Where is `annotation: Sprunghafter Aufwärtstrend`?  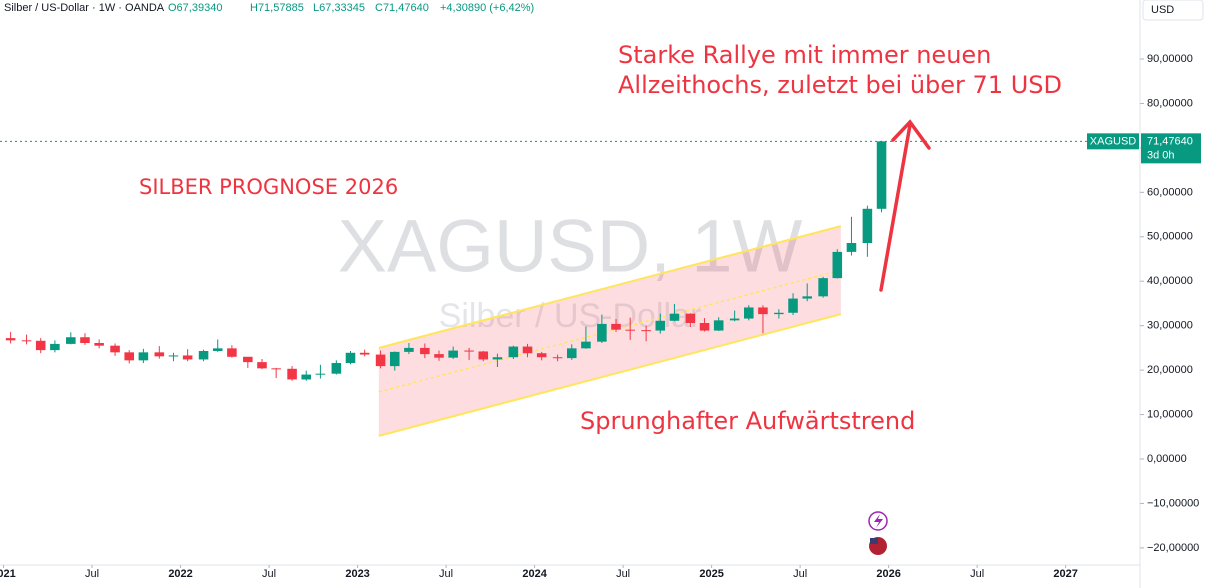 annotation: Sprunghafter Aufwärtstrend is located at coordinates (747, 421).